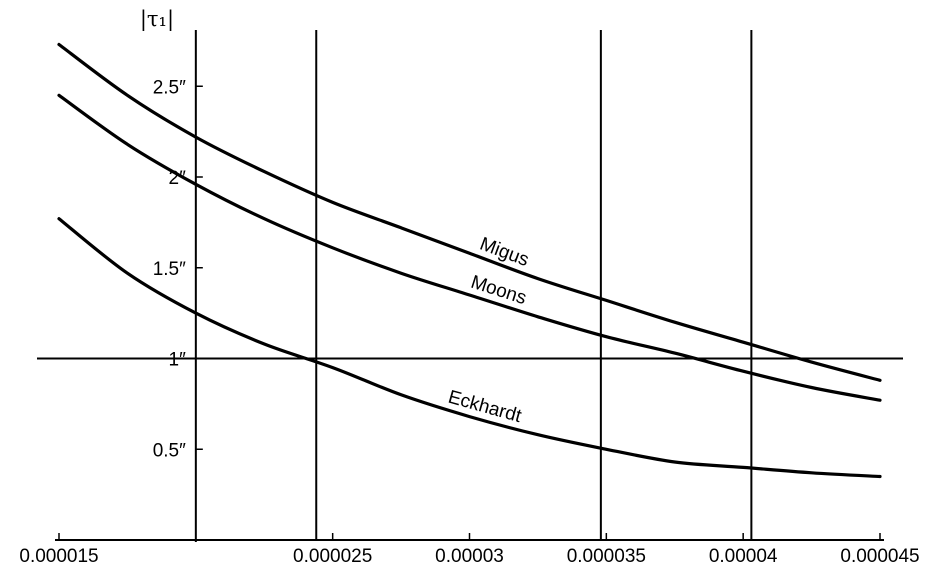 Image resolution: width=927 pixels, height=570 pixels. What do you see at coordinates (169, 269) in the screenshot?
I see `y-tick-label: 1.5″` at bounding box center [169, 269].